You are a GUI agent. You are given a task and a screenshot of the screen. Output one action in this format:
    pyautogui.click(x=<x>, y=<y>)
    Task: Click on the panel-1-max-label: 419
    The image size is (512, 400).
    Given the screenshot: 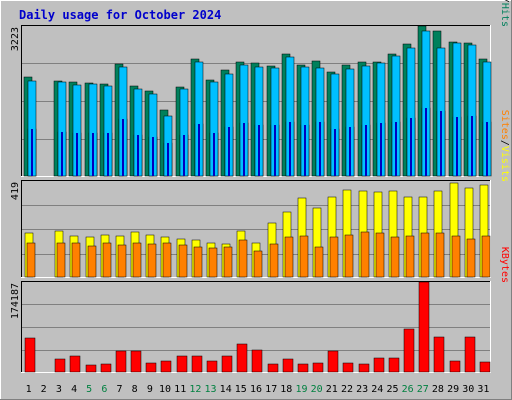 What is the action you would take?
    pyautogui.click(x=15, y=191)
    